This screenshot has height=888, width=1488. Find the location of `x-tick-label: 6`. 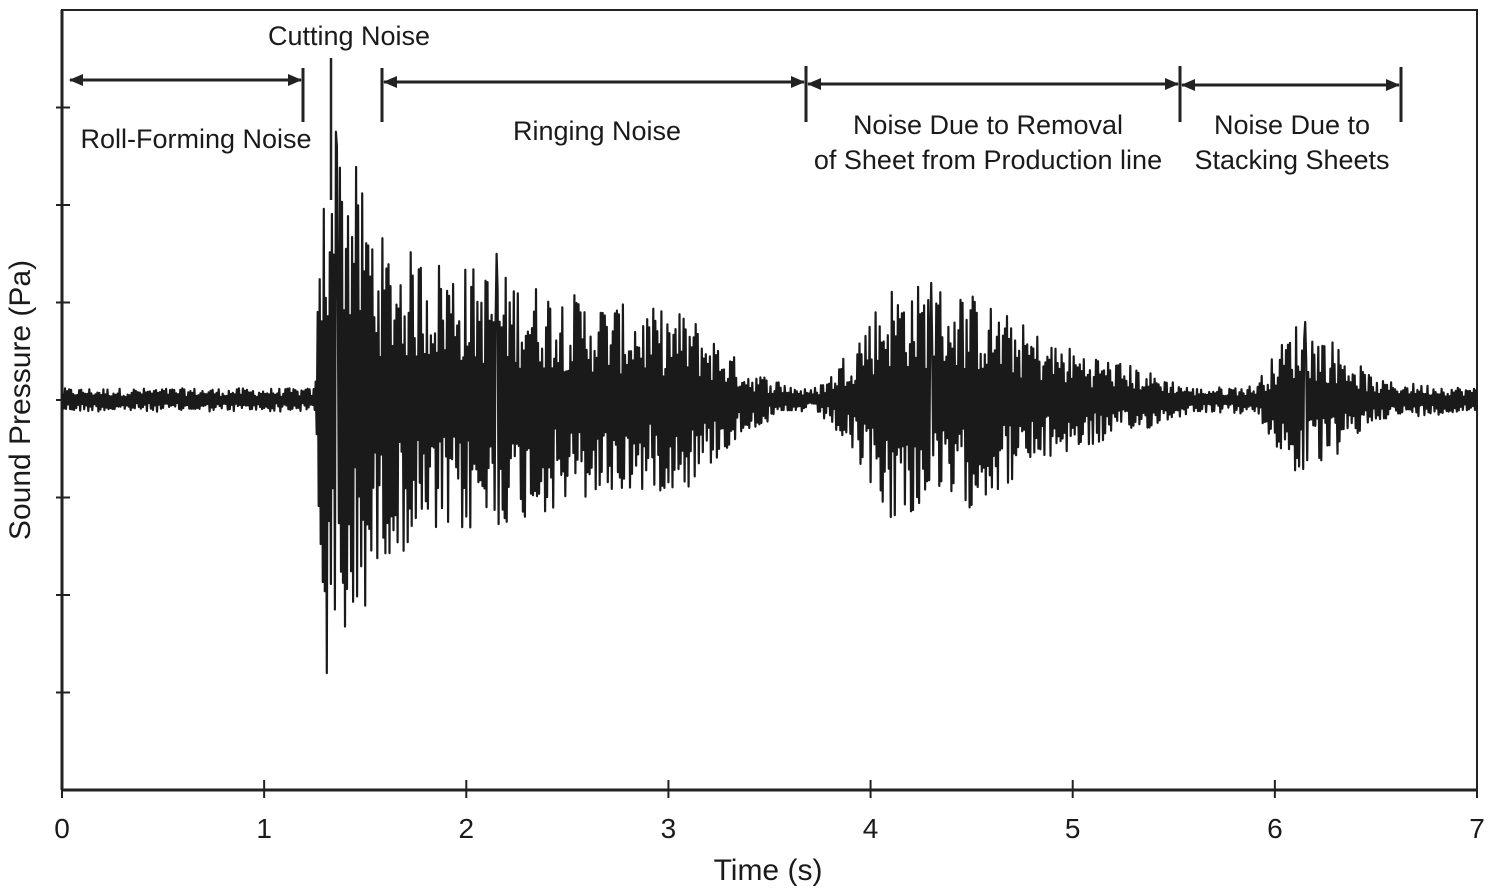

x-tick-label: 6 is located at coordinates (1275, 828).